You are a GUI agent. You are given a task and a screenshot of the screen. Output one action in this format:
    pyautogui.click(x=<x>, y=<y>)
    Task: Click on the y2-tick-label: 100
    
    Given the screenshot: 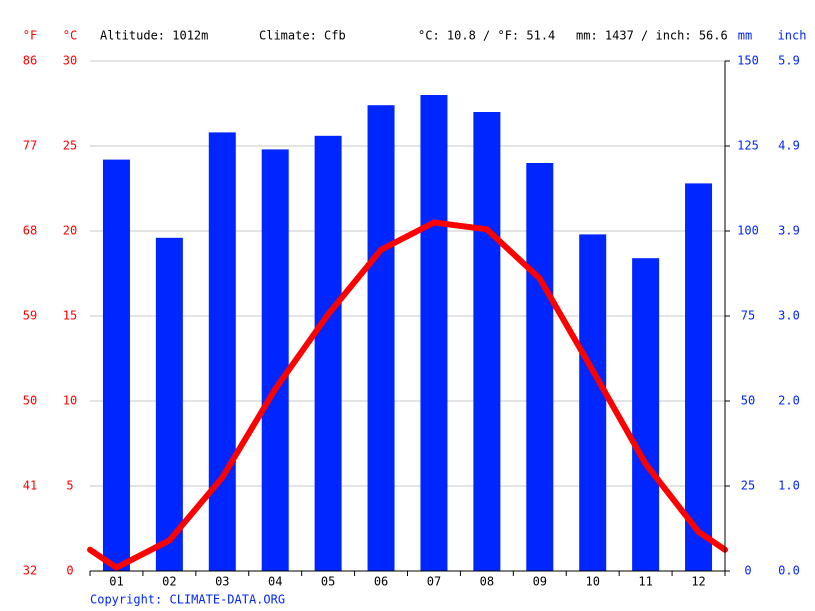 What is the action you would take?
    pyautogui.click(x=748, y=231)
    